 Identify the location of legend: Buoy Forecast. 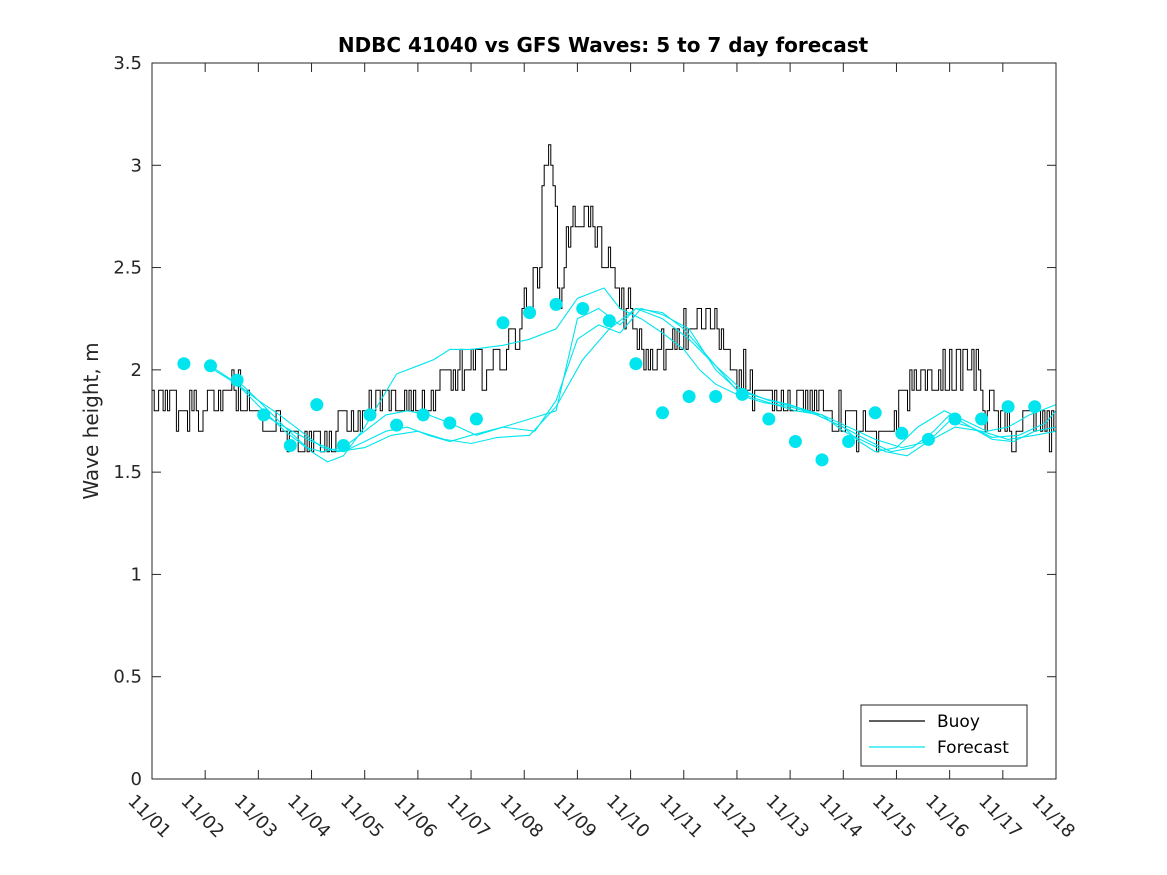
(944, 735).